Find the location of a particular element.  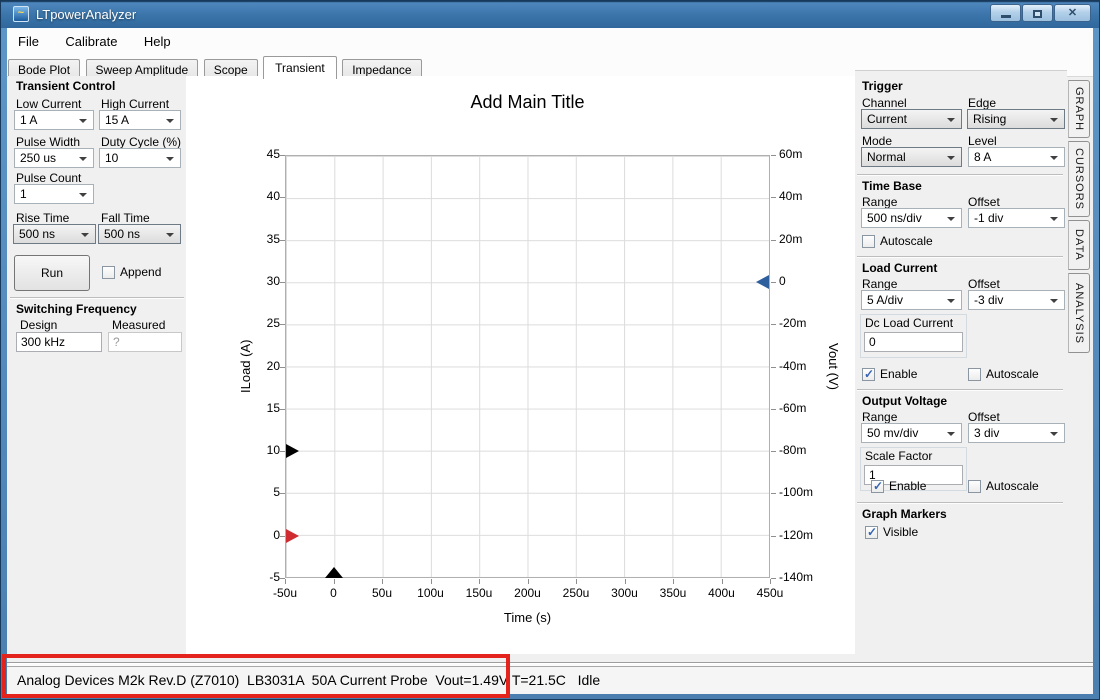

x-tick-label: 450u is located at coordinates (770, 593).